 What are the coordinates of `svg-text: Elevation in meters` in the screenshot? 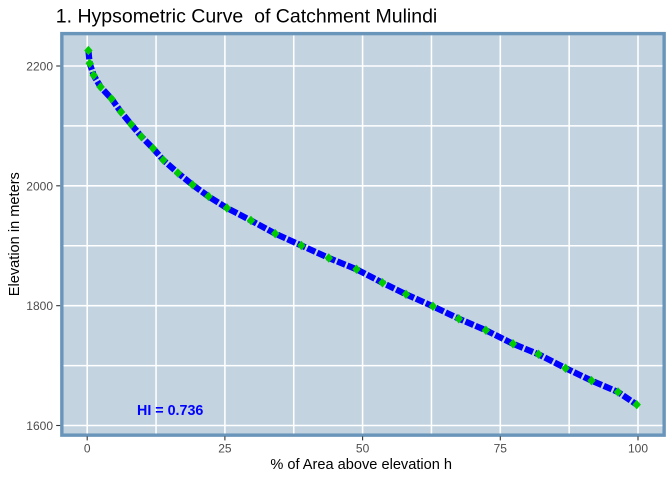 It's located at (15, 234).